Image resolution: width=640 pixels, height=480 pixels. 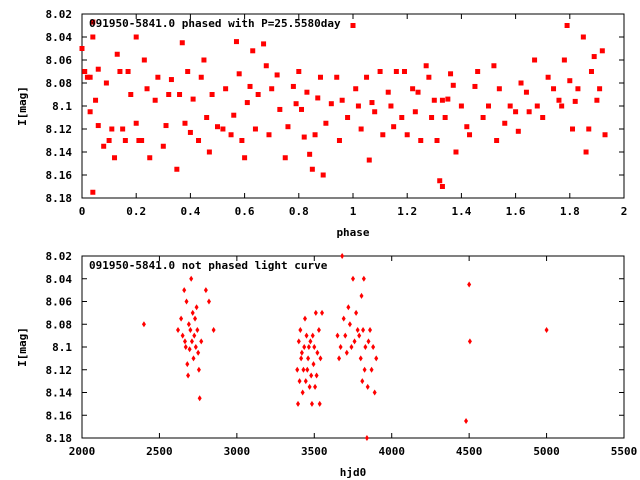 What do you see at coordinates (59, 175) in the screenshot?
I see `phased-ytick-label: 8.16` at bounding box center [59, 175].